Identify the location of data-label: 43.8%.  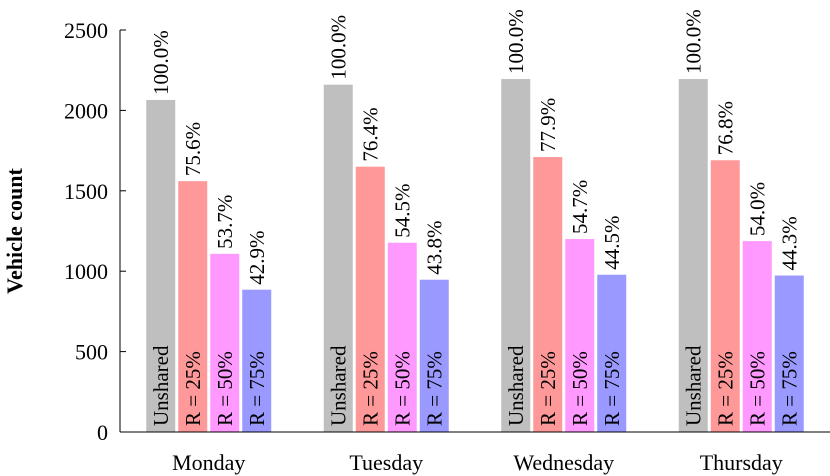
(434, 247).